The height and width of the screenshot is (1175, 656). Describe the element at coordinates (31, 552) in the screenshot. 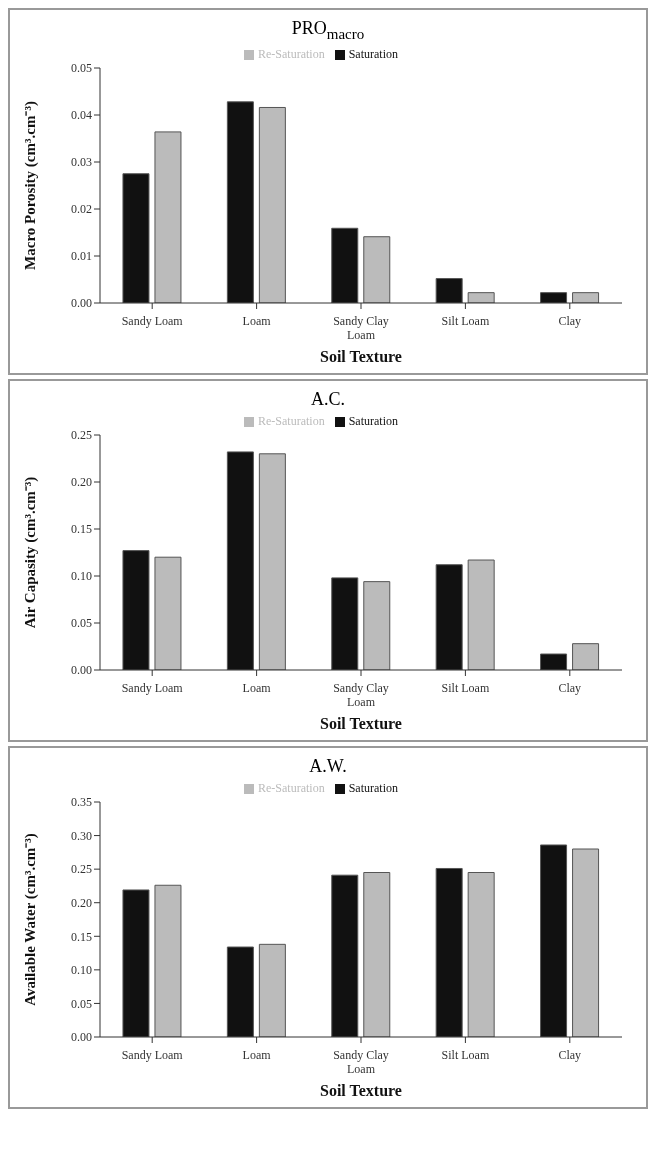

I see `y-axis-title: Air Capasity (cm³.cm⁻³)` at that location.